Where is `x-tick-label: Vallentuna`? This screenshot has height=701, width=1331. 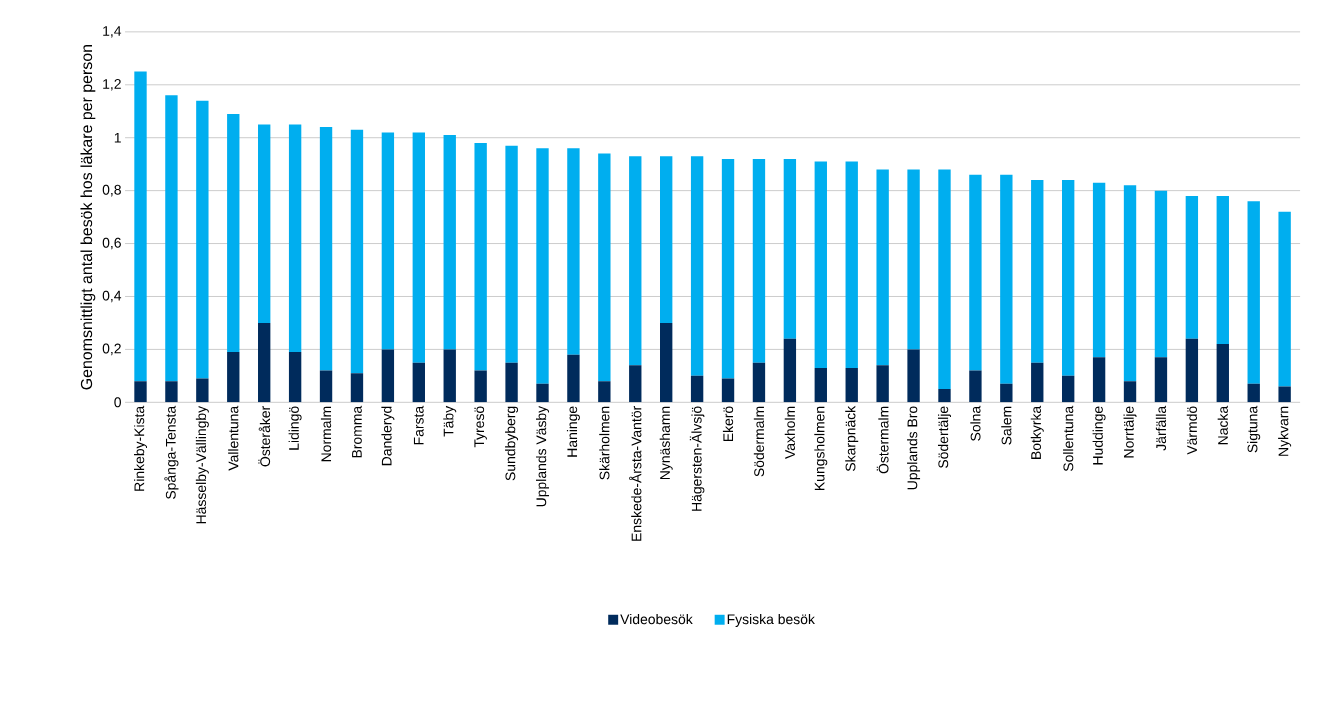 x-tick-label: Vallentuna is located at coordinates (233, 438).